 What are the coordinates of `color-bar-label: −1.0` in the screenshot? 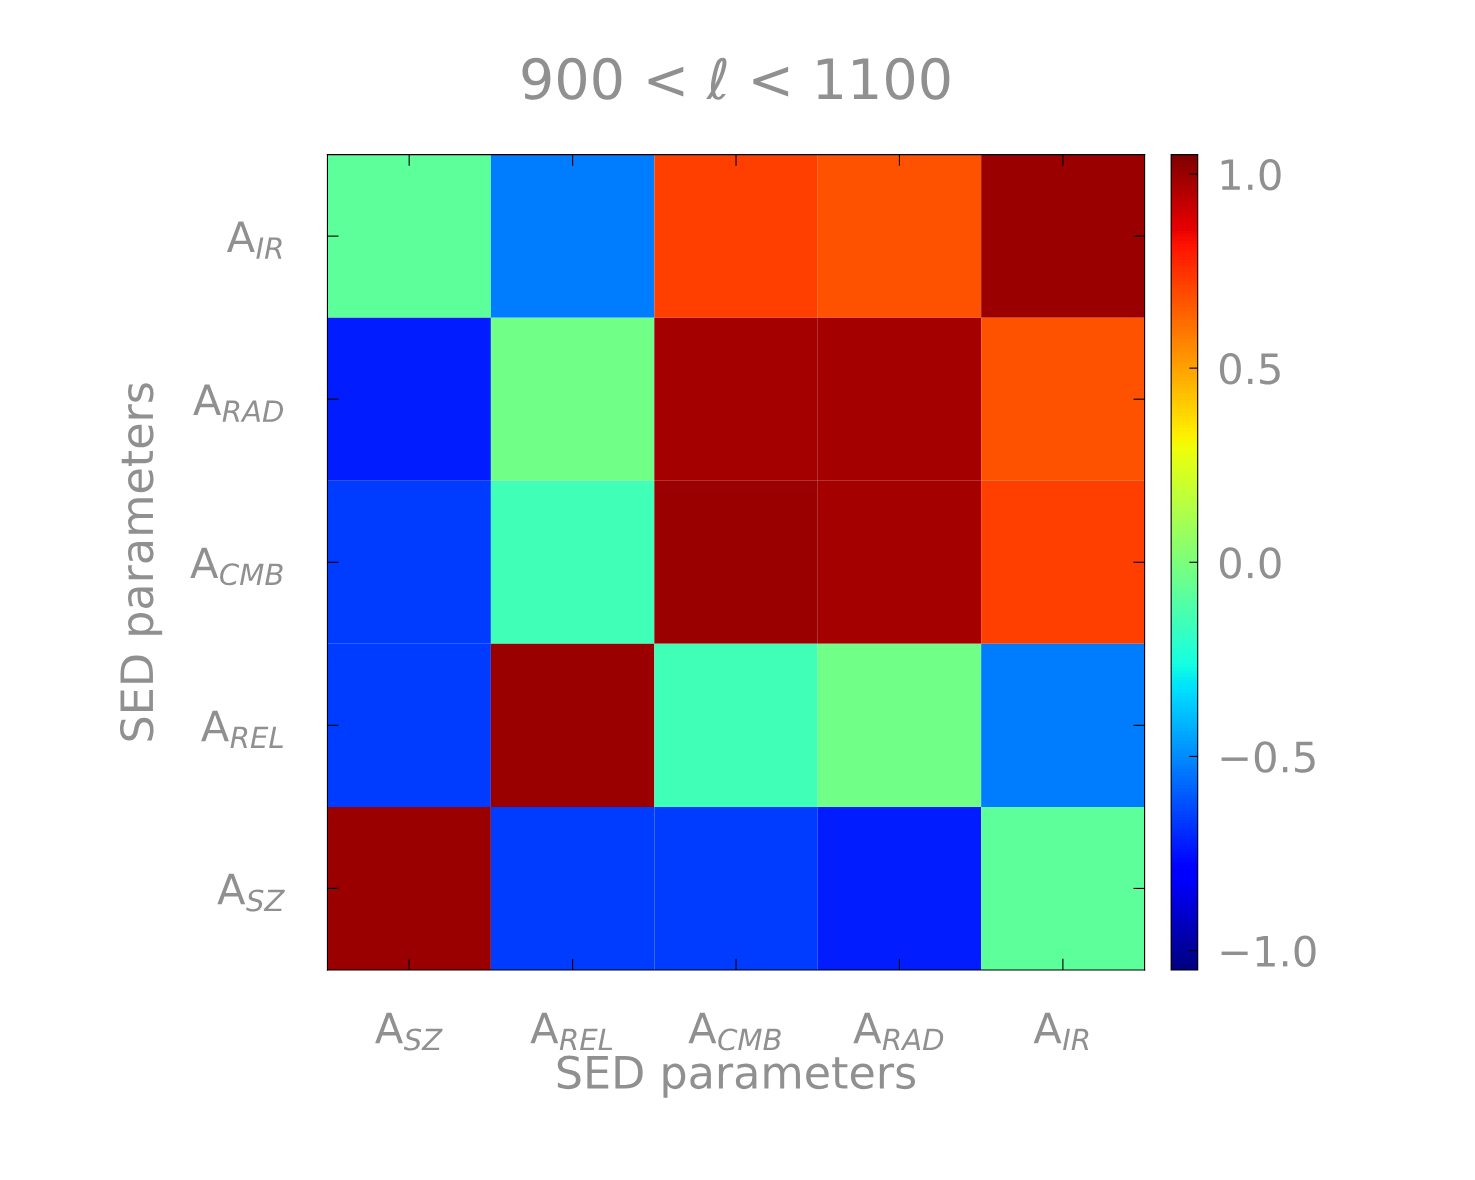 It's located at (1268, 951).